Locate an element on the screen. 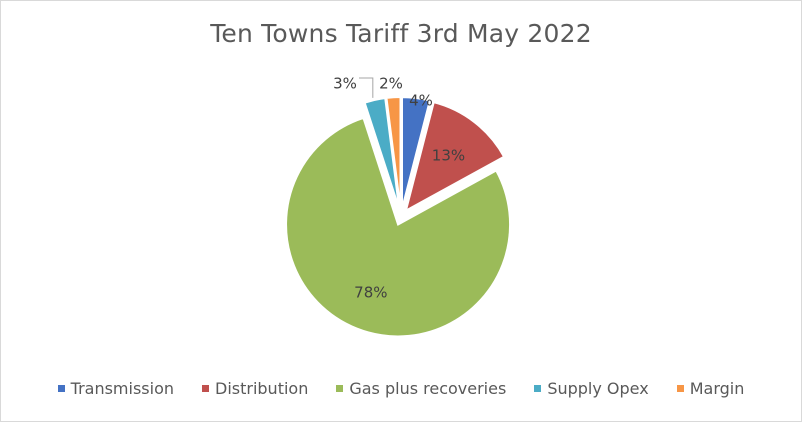  pie-slice-transmission is located at coordinates (416, 153).